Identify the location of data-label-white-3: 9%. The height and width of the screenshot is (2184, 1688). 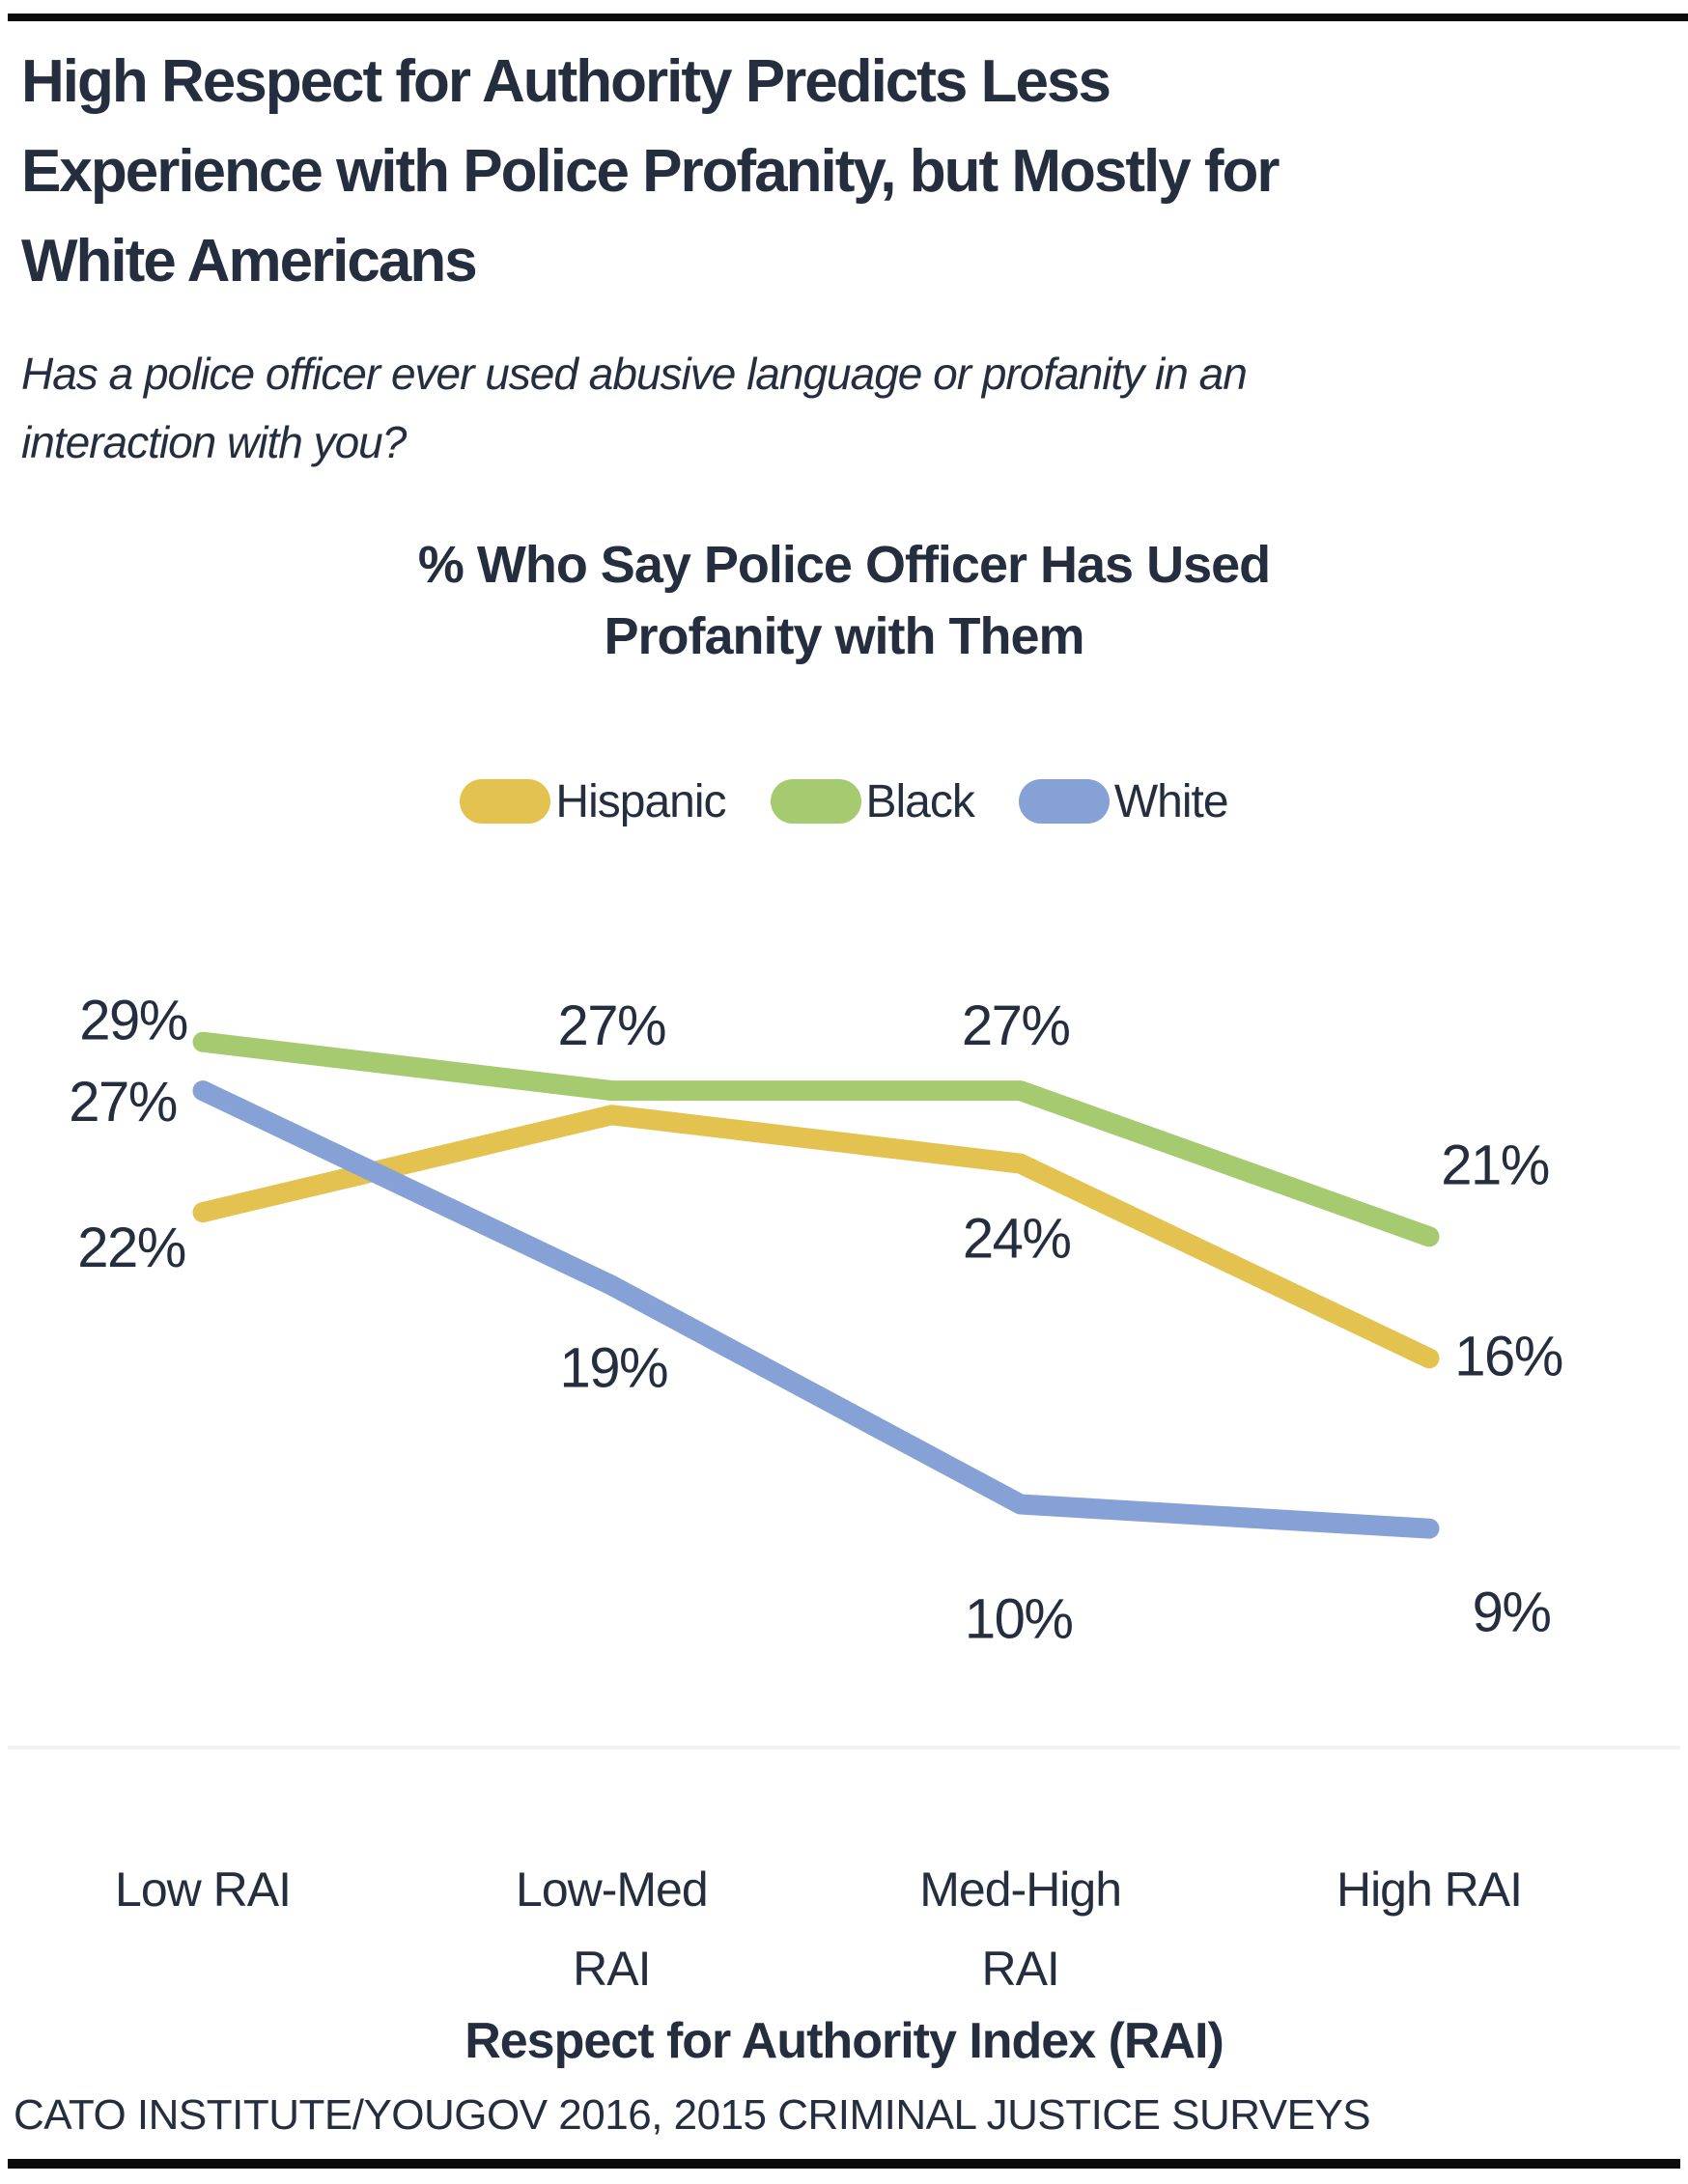
(1512, 1613).